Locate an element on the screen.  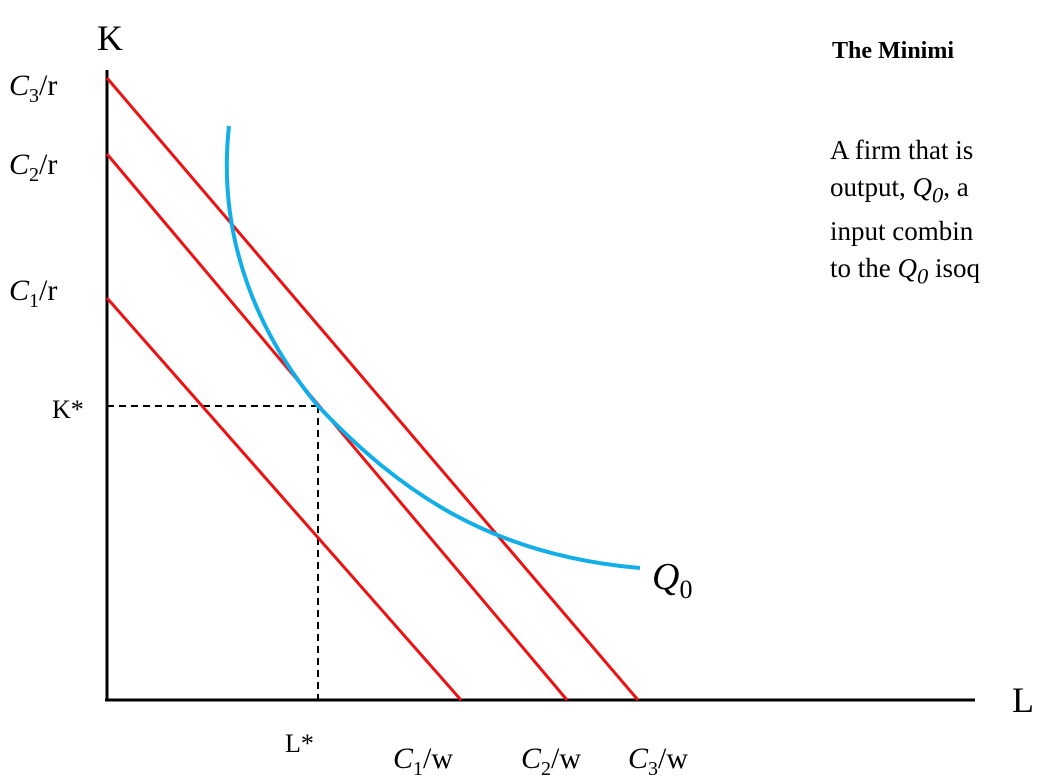
description-line-1: A firm that is is located at coordinates (902, 150).